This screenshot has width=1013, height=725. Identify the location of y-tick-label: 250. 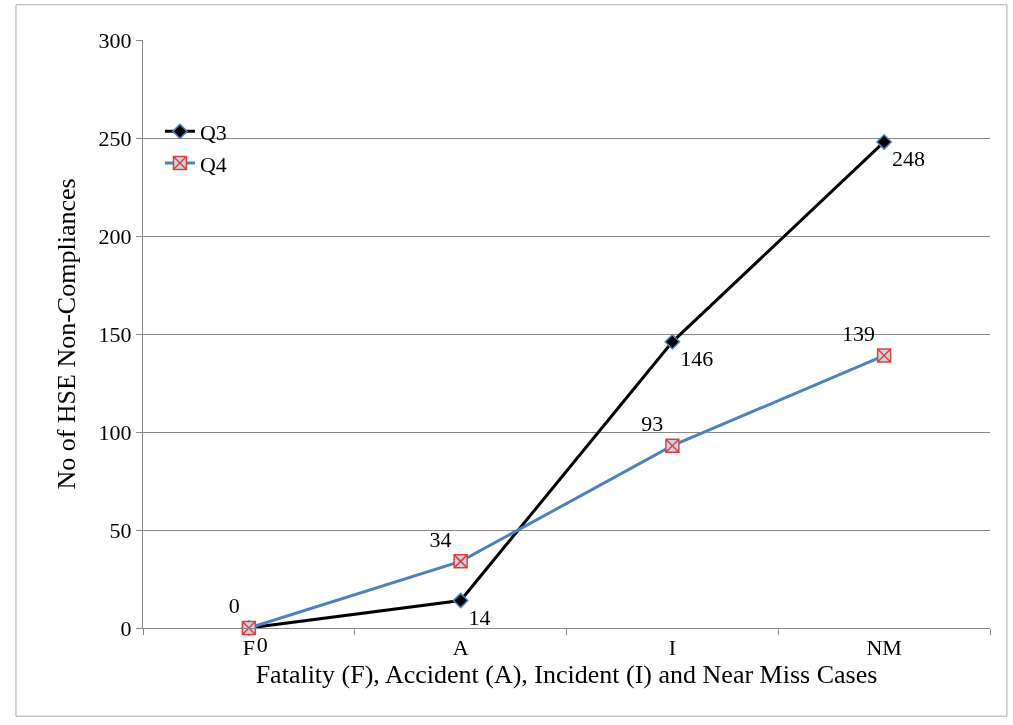
(115, 138).